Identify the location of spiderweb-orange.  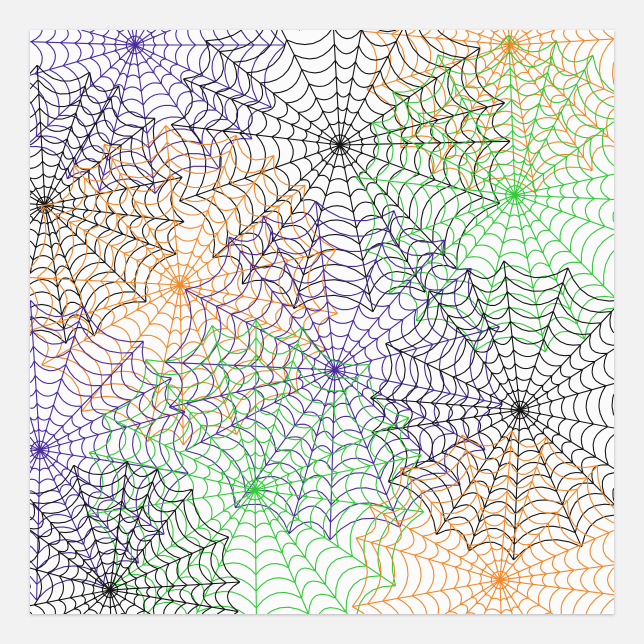
(482, 522).